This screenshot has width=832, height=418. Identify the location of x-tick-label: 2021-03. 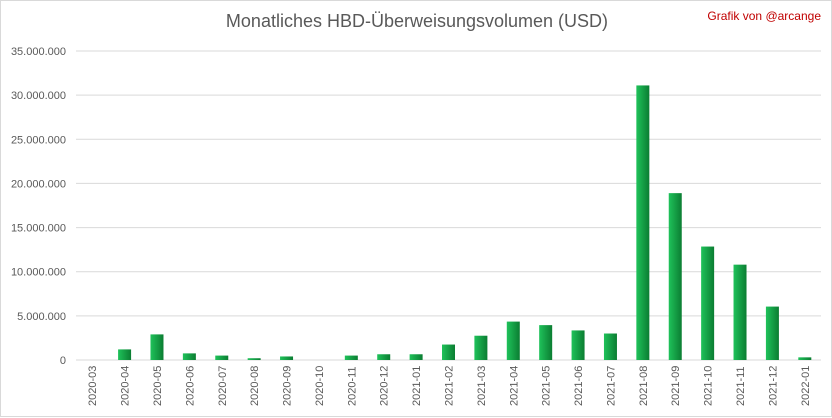
(482, 386).